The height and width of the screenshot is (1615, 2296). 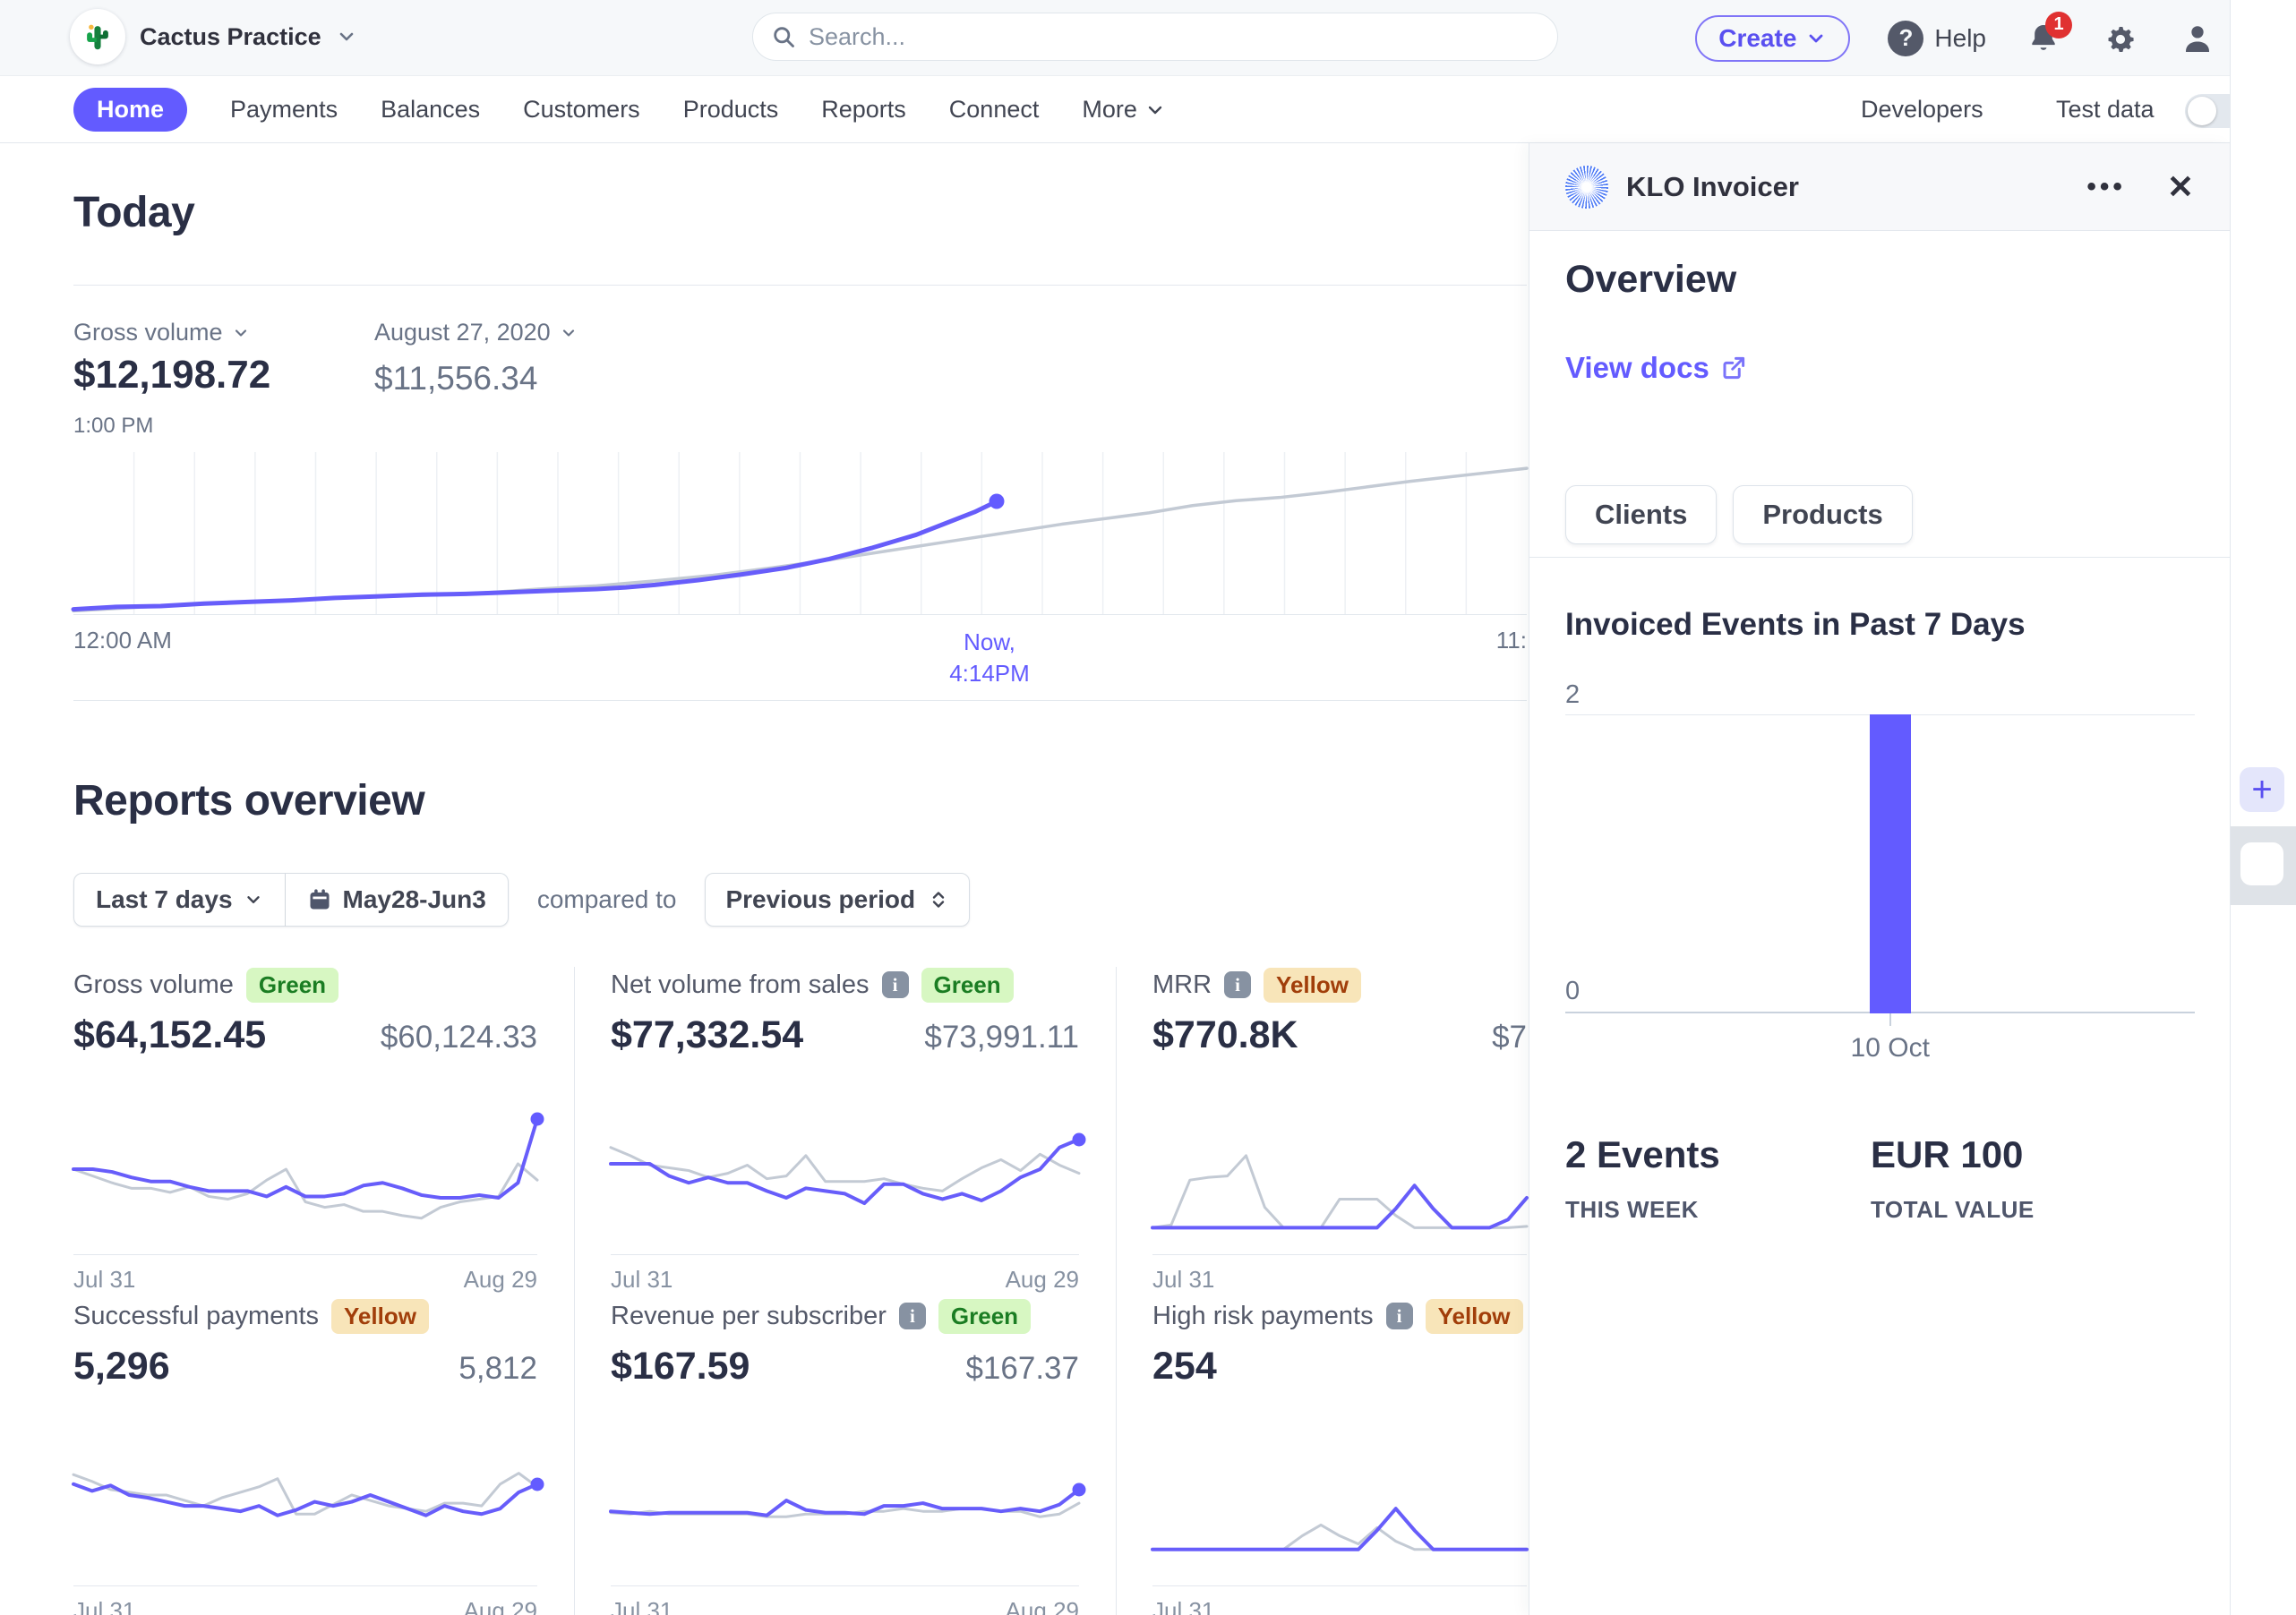 I want to click on nav-item-developers: Developers, so click(x=1922, y=110).